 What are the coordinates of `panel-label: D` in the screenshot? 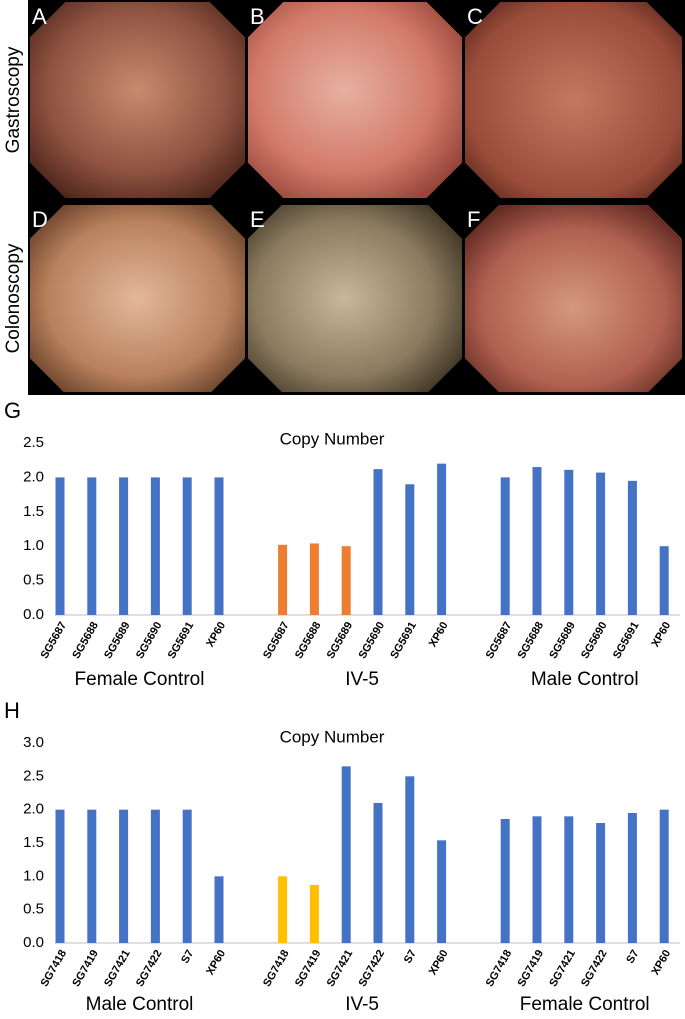 It's located at (40, 219).